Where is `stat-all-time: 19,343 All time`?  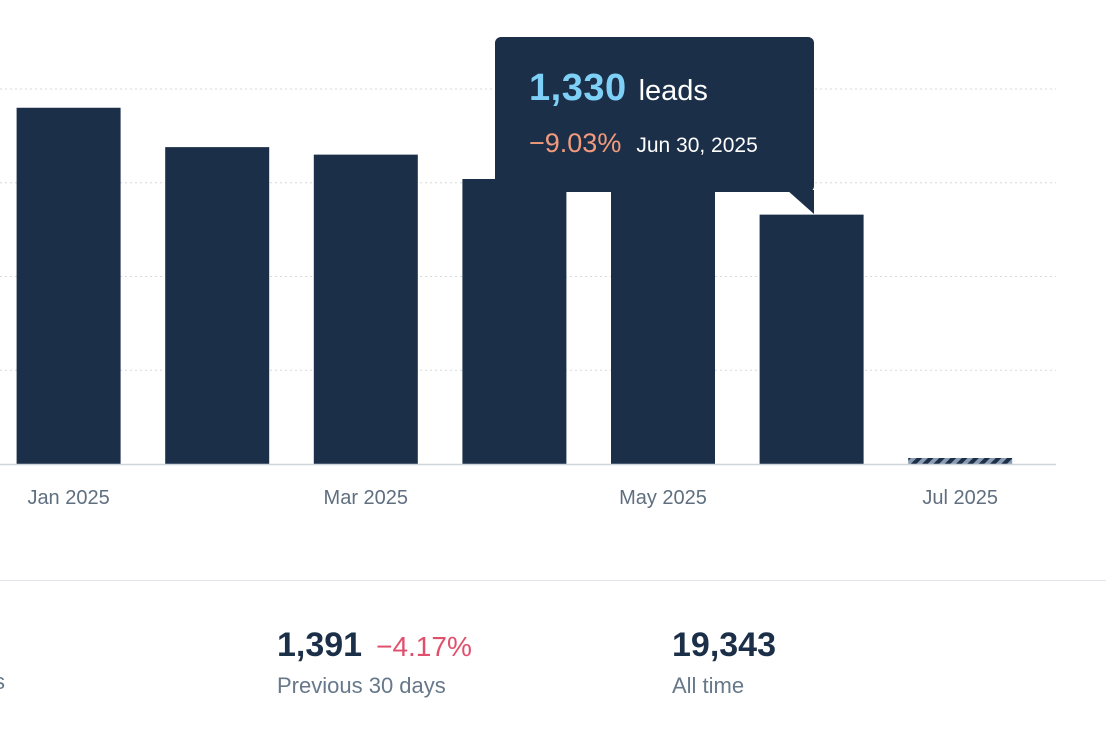 stat-all-time: 19,343 All time is located at coordinates (724, 662).